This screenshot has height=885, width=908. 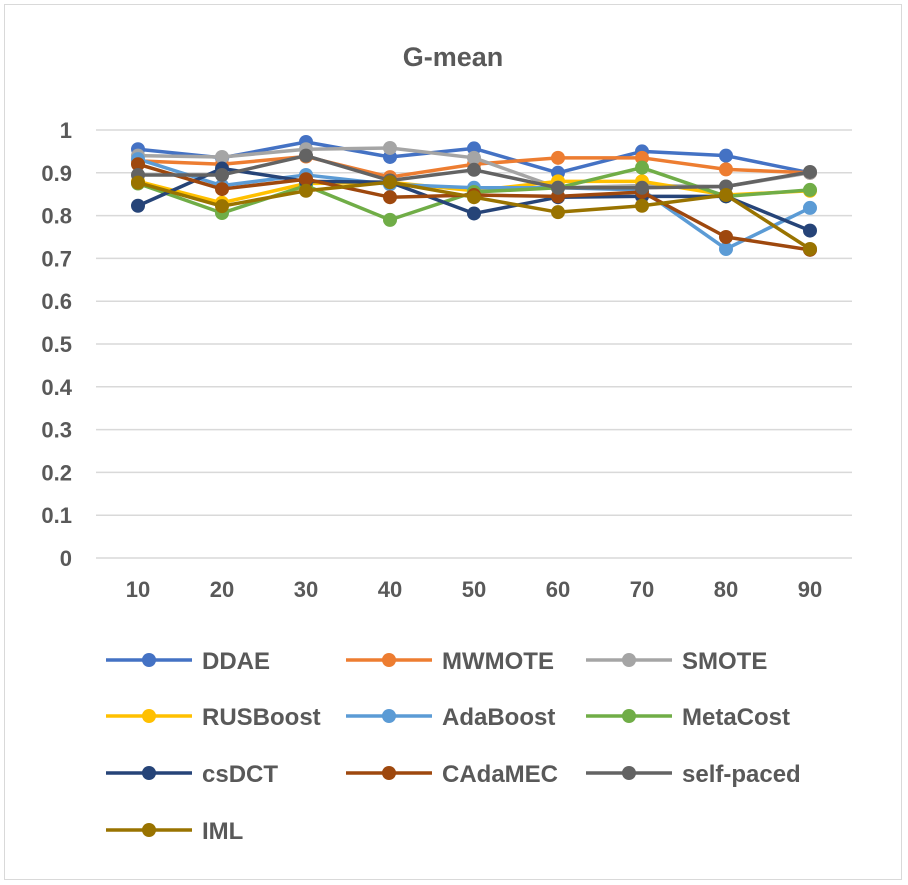 What do you see at coordinates (240, 774) in the screenshot?
I see `legend-label: csDCT` at bounding box center [240, 774].